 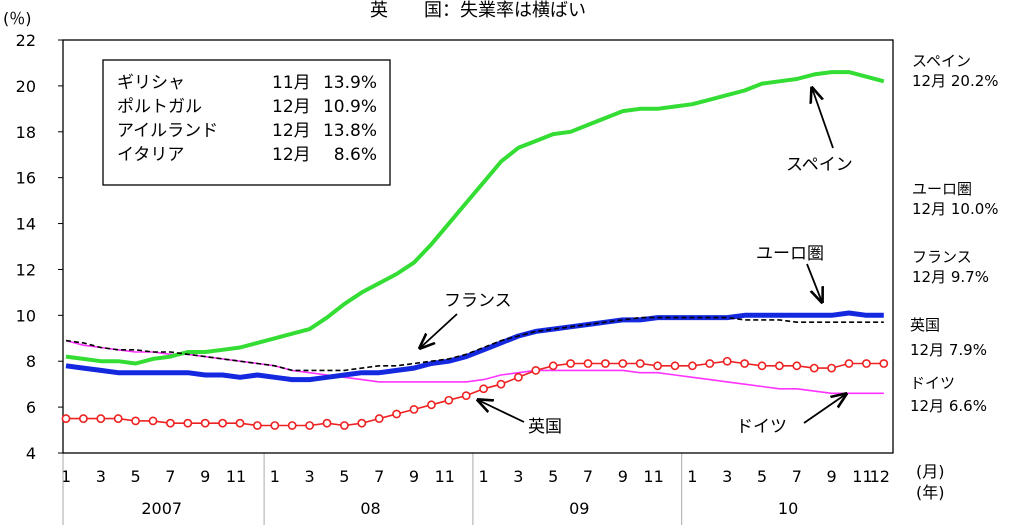 I want to click on right-label-uk-name: 英国, so click(x=925, y=325).